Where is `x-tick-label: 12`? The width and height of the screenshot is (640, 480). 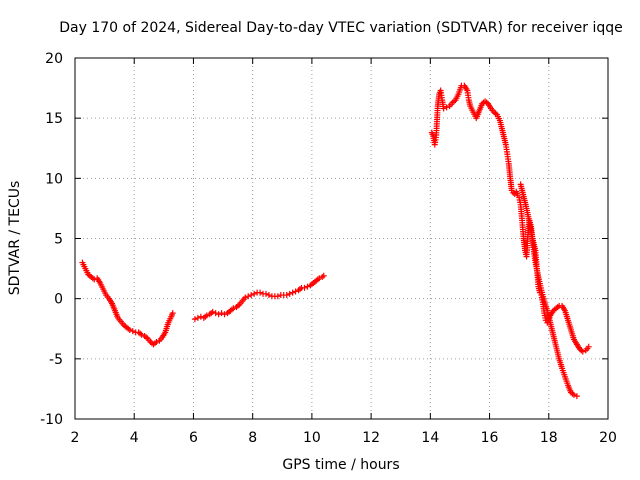
x-tick-label: 12 is located at coordinates (371, 438).